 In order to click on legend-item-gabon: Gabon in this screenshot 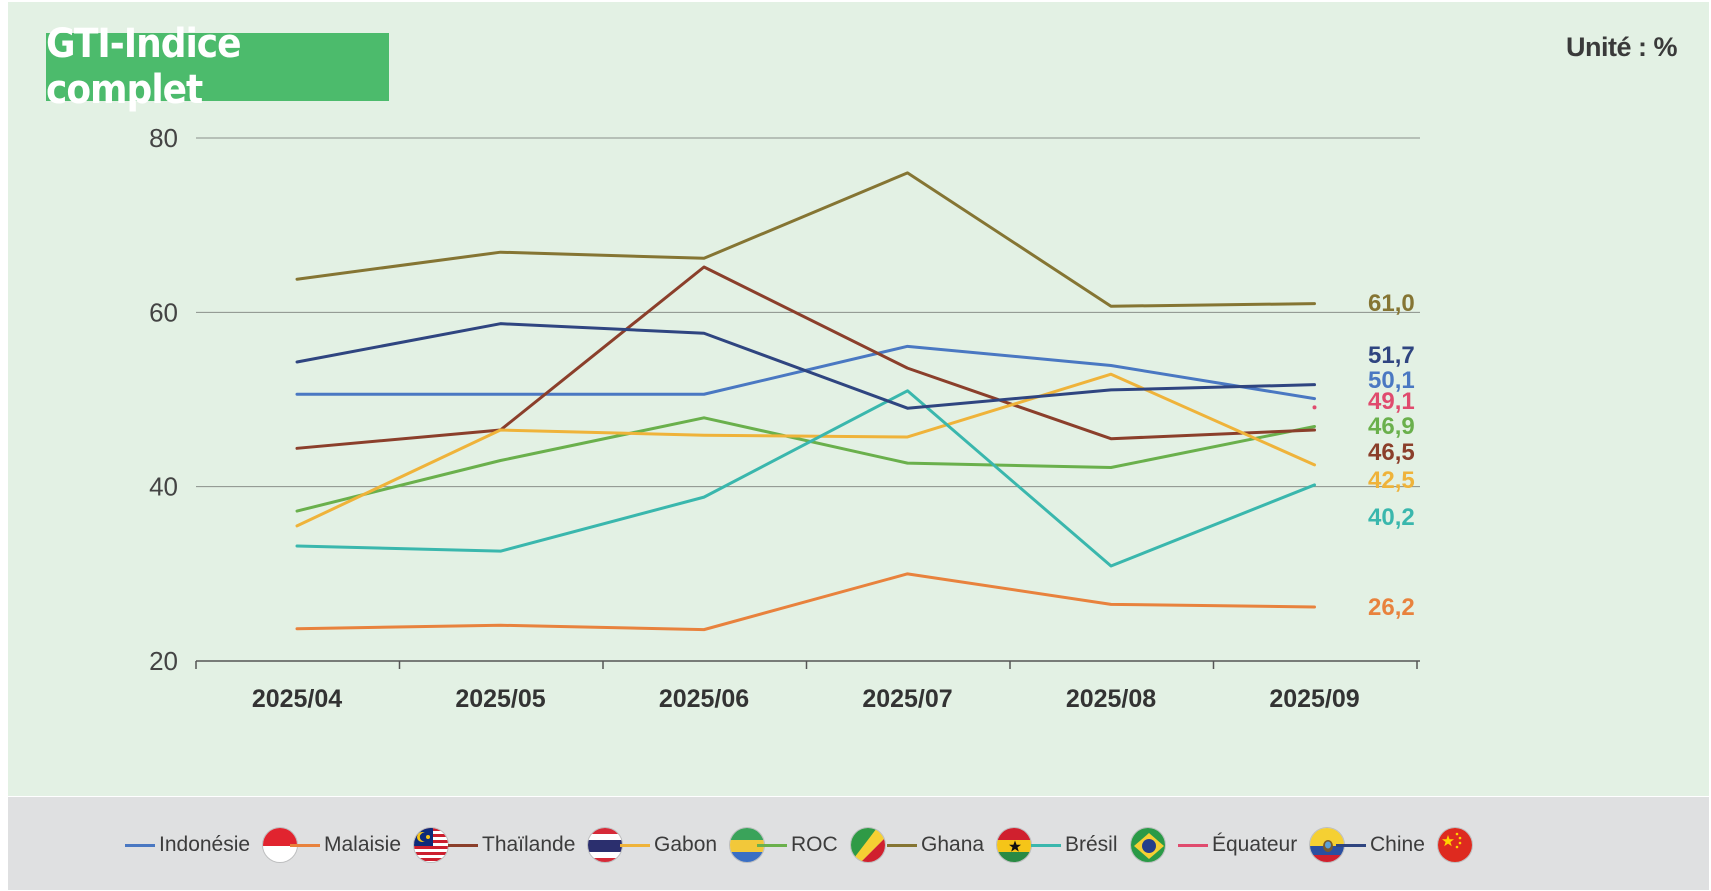, I will do `click(693, 845)`.